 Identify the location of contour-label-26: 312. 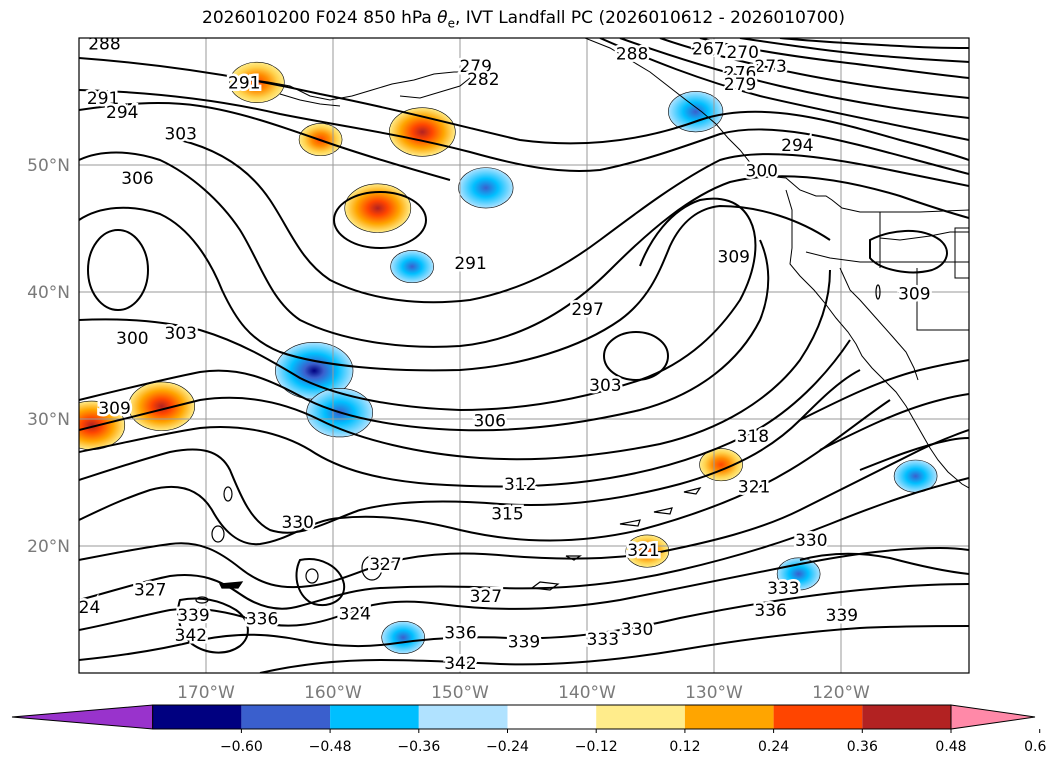
(520, 485).